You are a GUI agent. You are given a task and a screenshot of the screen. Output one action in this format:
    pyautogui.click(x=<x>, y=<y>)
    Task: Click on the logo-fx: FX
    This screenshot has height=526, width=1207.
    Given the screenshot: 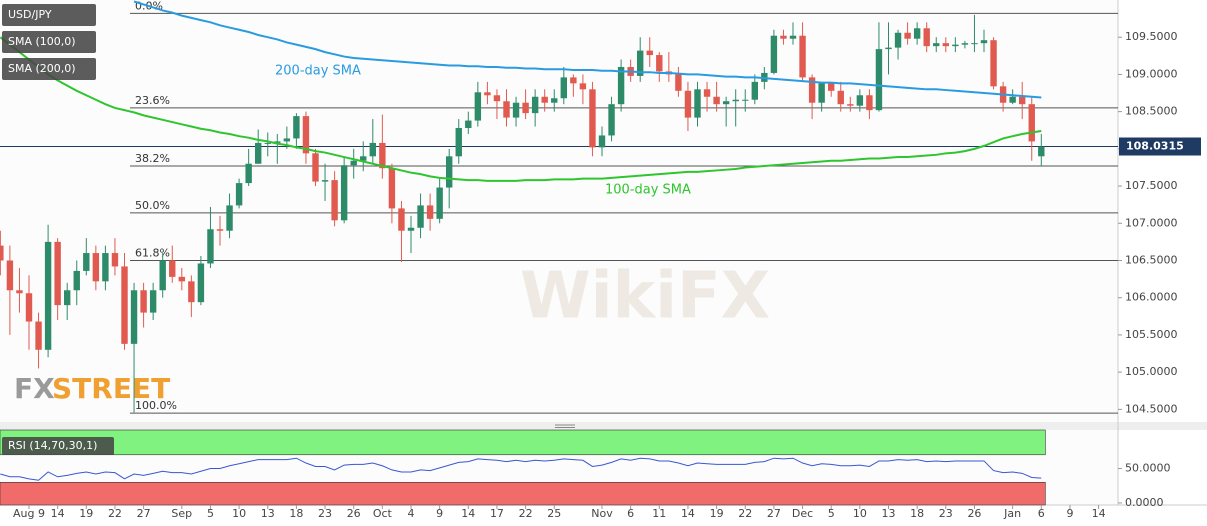 What is the action you would take?
    pyautogui.click(x=34, y=388)
    